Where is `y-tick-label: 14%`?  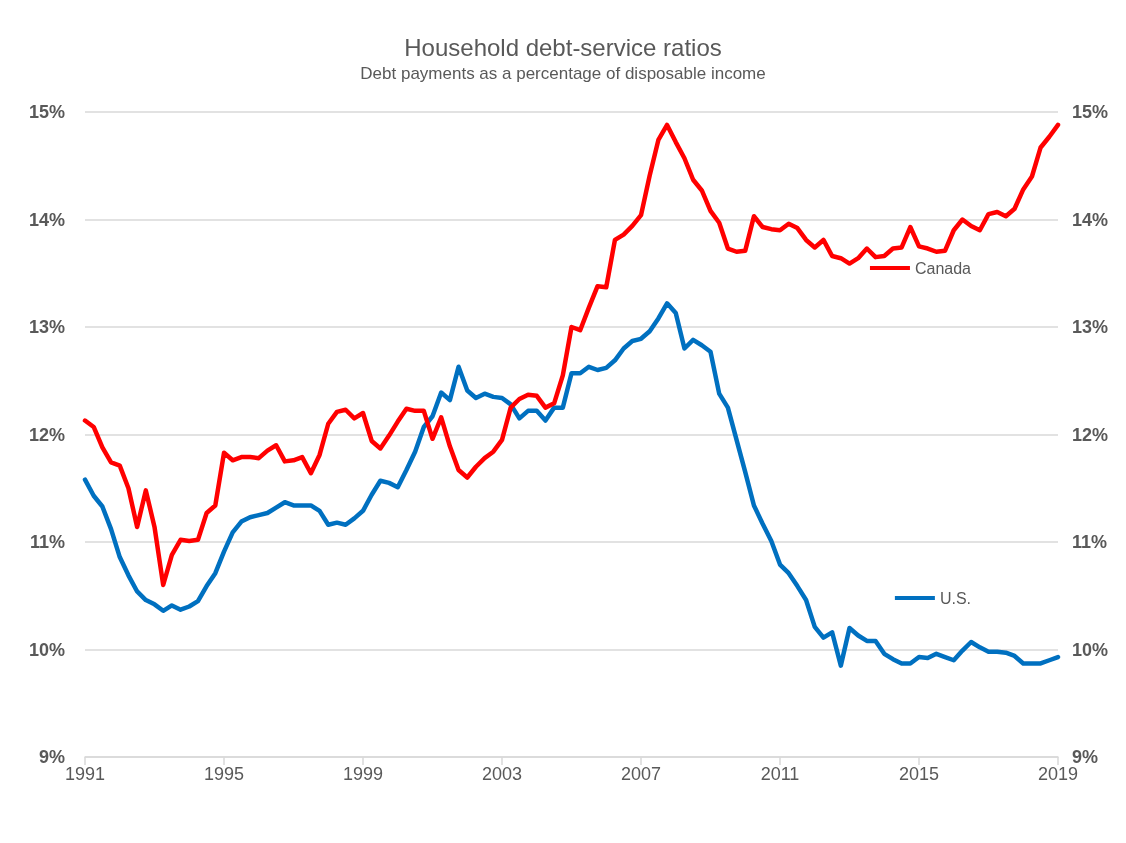
y-tick-label: 14% is located at coordinates (46, 219).